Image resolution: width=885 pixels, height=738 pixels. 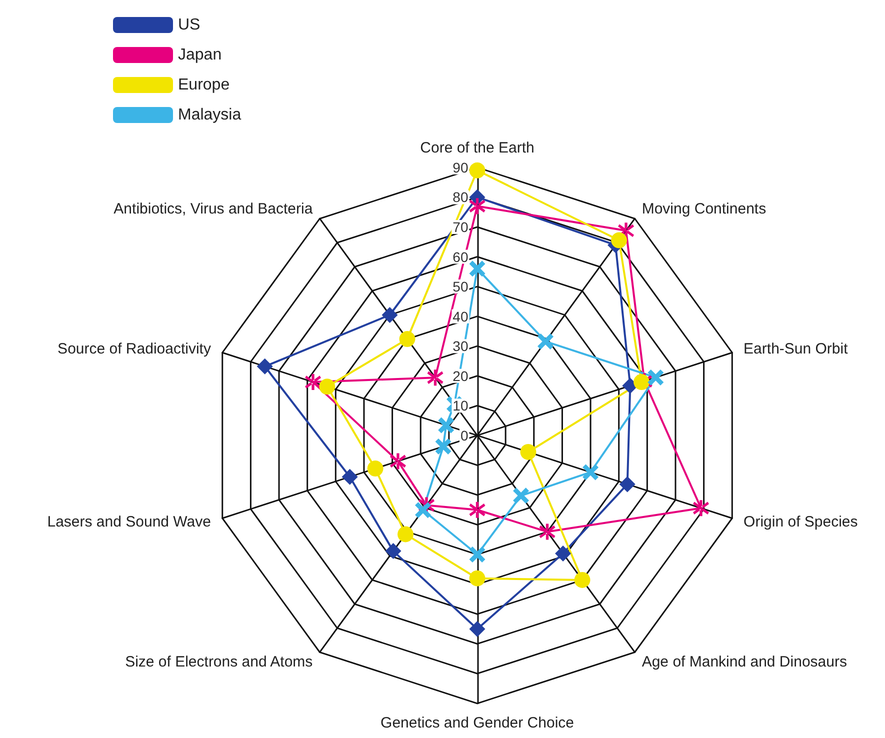 I want to click on y-tick-label: 50, so click(x=460, y=286).